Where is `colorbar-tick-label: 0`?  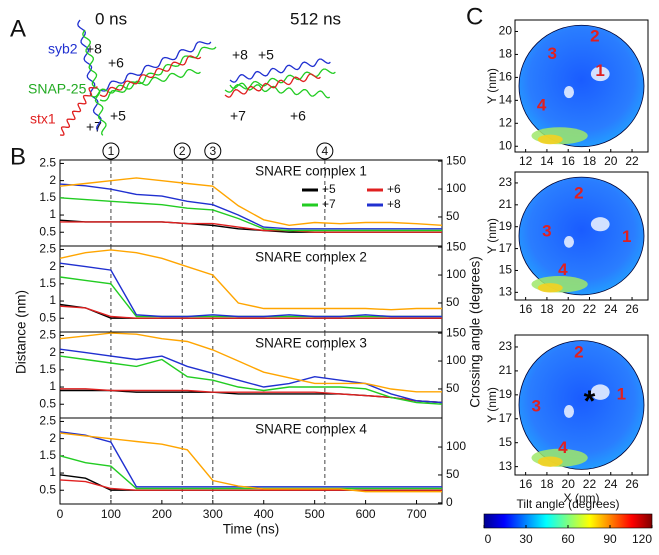 colorbar-tick-label: 0 is located at coordinates (488, 539).